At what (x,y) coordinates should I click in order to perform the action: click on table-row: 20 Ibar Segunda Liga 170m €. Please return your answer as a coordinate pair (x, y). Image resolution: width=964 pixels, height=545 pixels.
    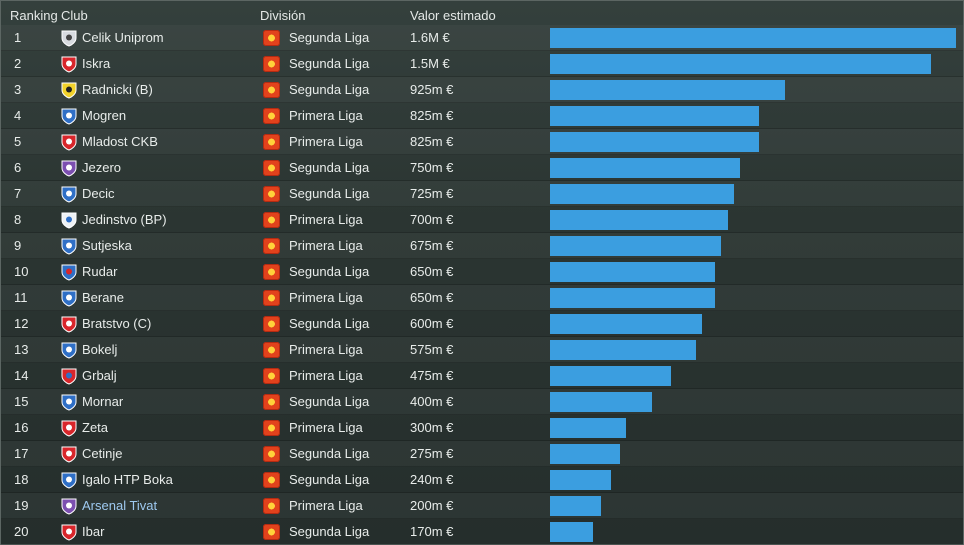
    Looking at the image, I should click on (482, 532).